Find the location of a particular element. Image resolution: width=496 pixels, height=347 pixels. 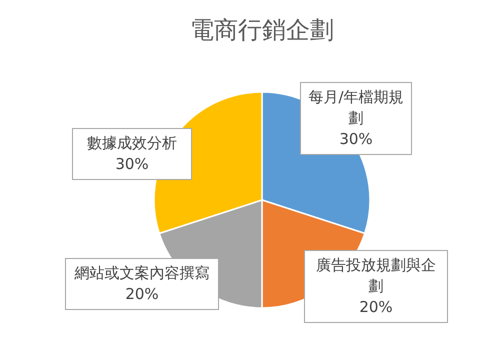

slice-label: 每月/年檔期規劃 is located at coordinates (356, 108).